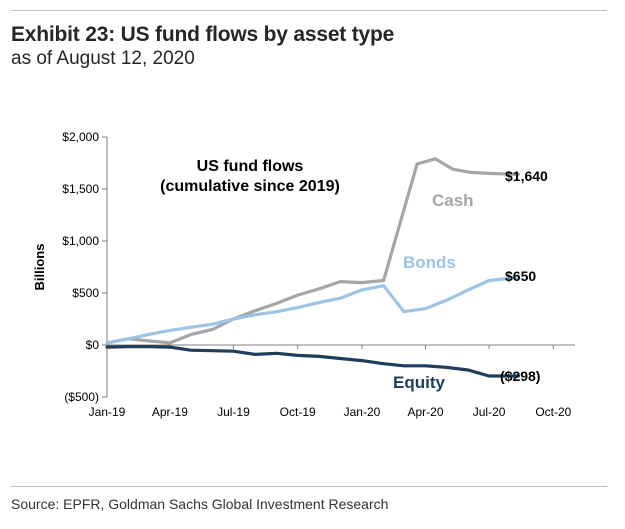 Image resolution: width=625 pixels, height=529 pixels. What do you see at coordinates (80, 189) in the screenshot?
I see `y-tick-label: $1,500` at bounding box center [80, 189].